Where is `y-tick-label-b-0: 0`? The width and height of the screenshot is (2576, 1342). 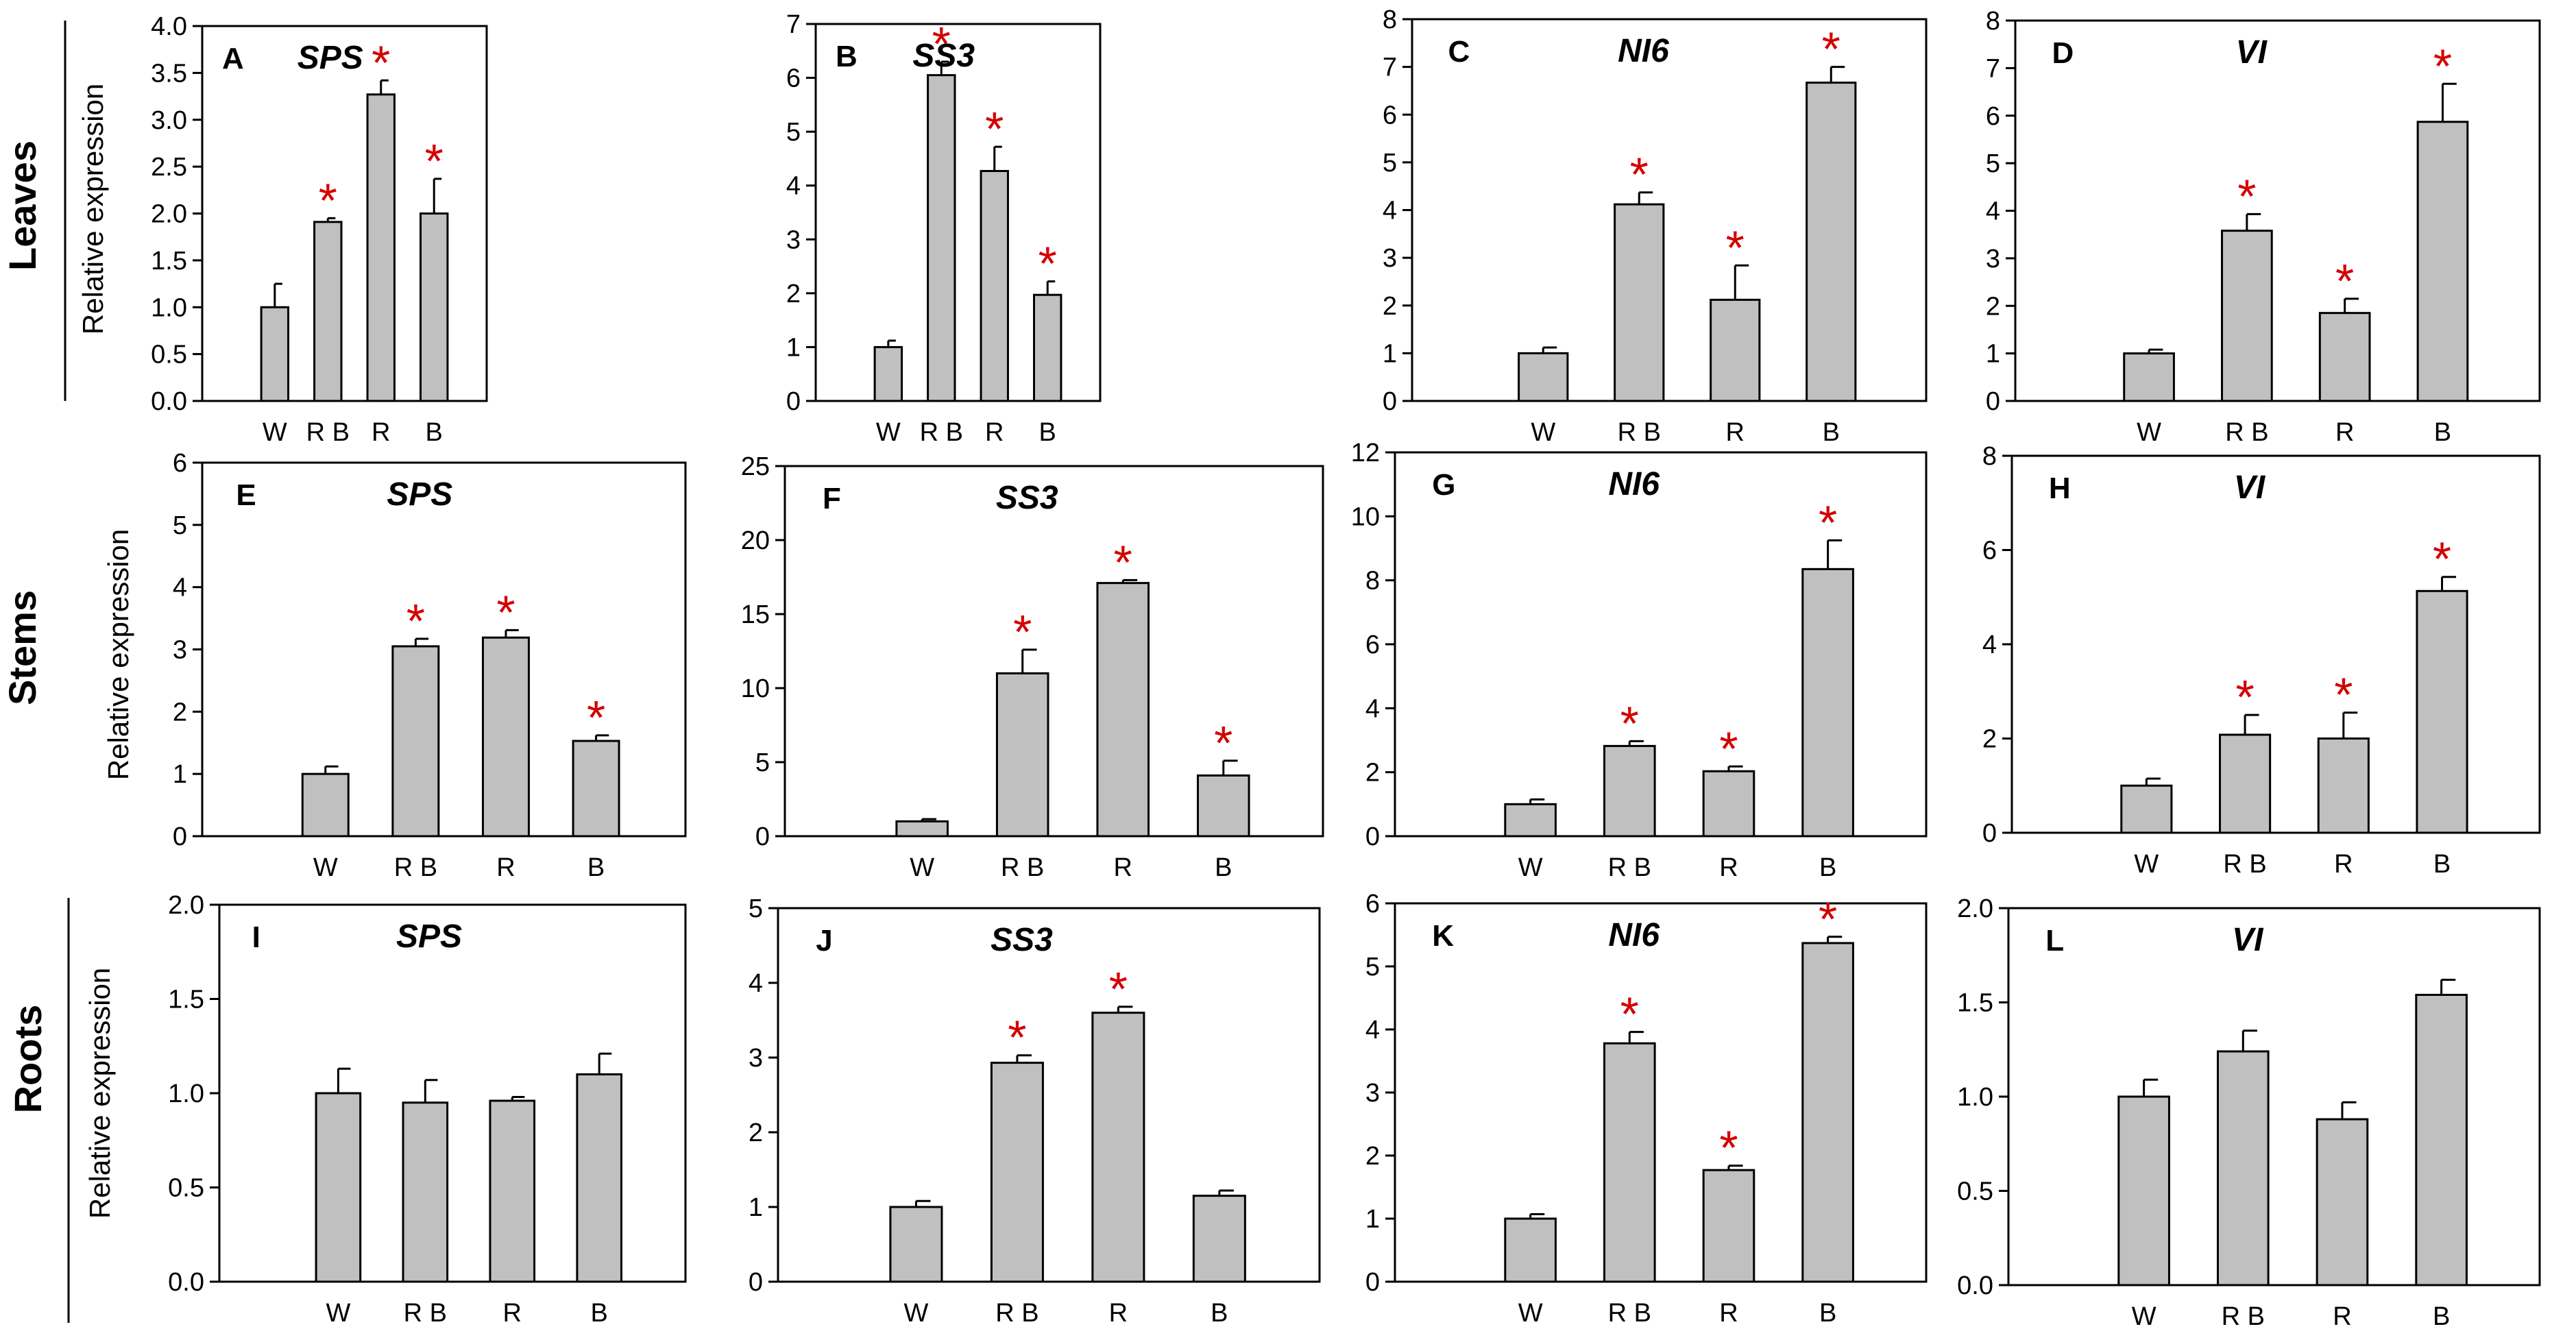 y-tick-label-b-0: 0 is located at coordinates (793, 402).